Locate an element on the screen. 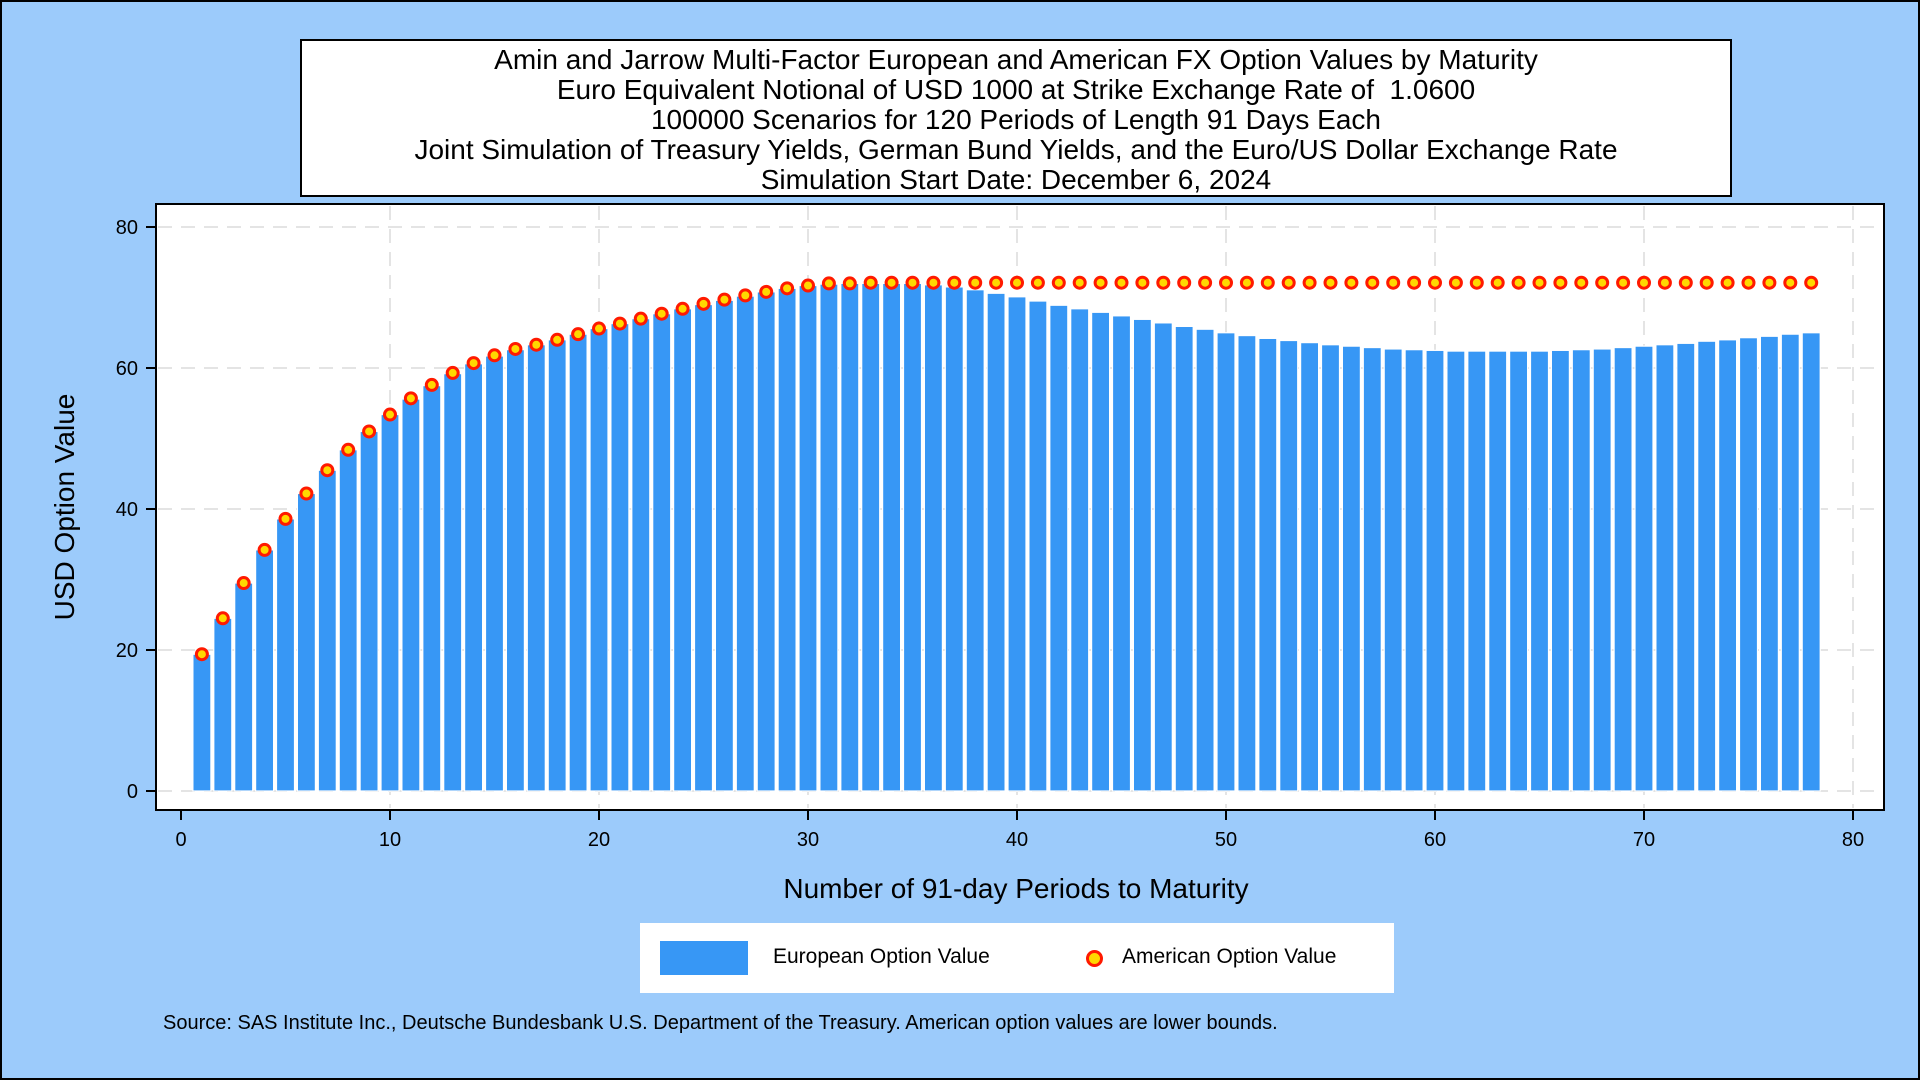 Image resolution: width=1920 pixels, height=1080 pixels. y-tick-label: 80 is located at coordinates (127, 228).